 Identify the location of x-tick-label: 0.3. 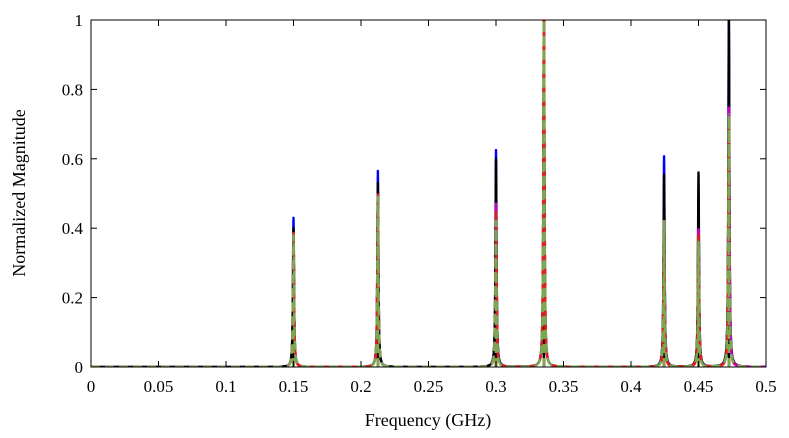
(495, 386).